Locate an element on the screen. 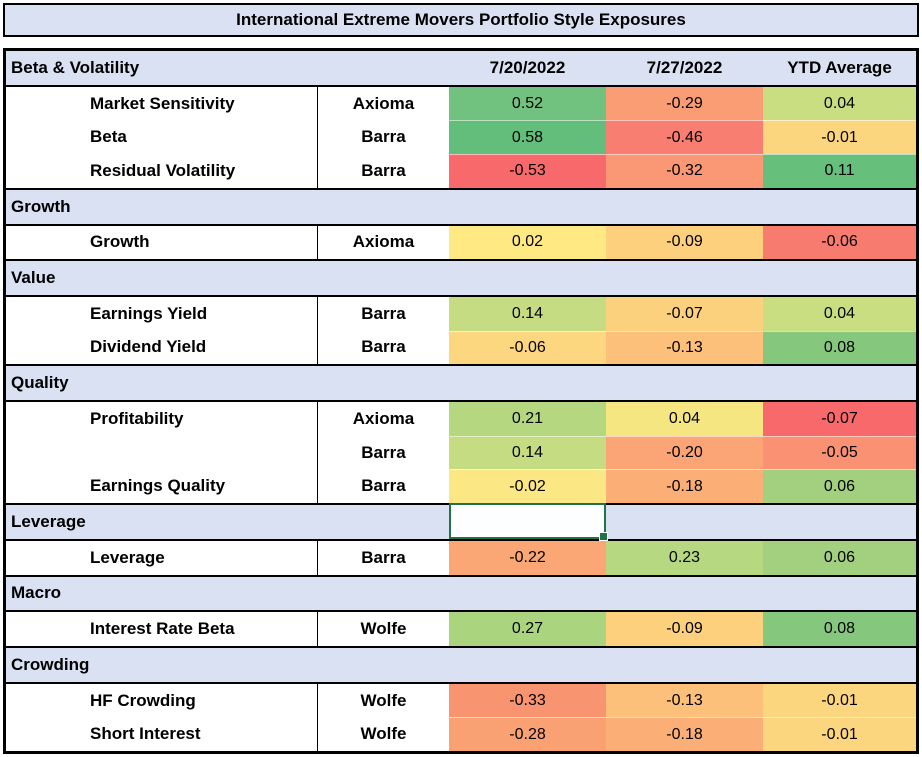  factor-cell is located at coordinates (162, 452).